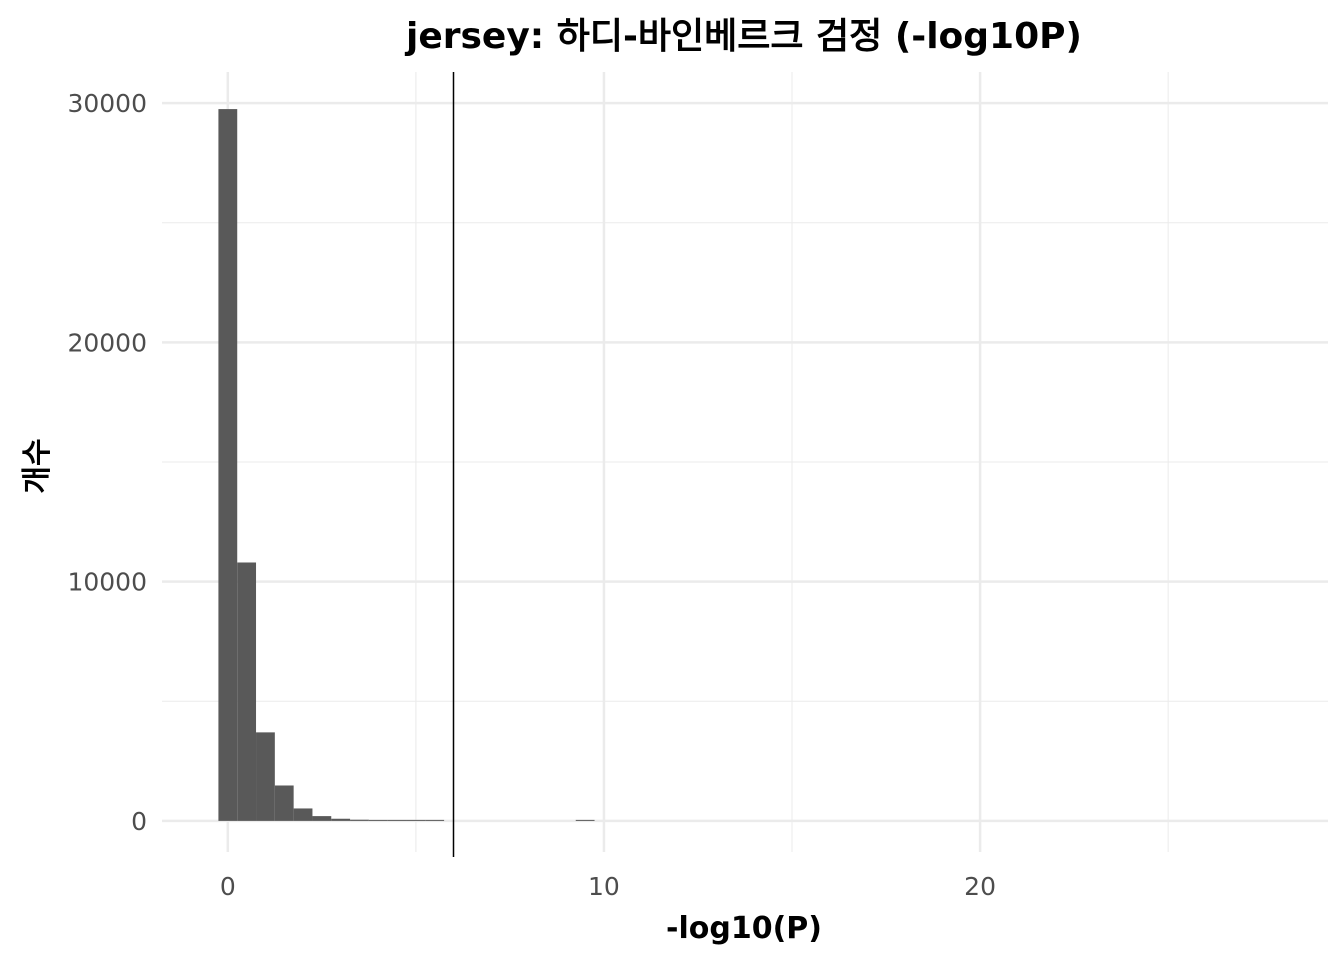 The image size is (1344, 960). I want to click on chart-title: jersey: 하디-바인베르크 검정 (-log10P), so click(743, 36).